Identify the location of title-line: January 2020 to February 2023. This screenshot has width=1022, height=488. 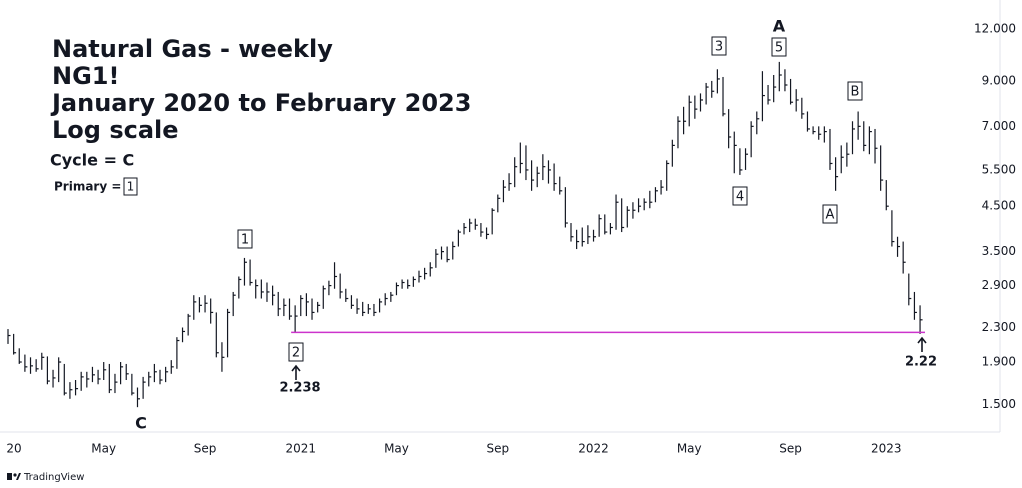
(260, 103).